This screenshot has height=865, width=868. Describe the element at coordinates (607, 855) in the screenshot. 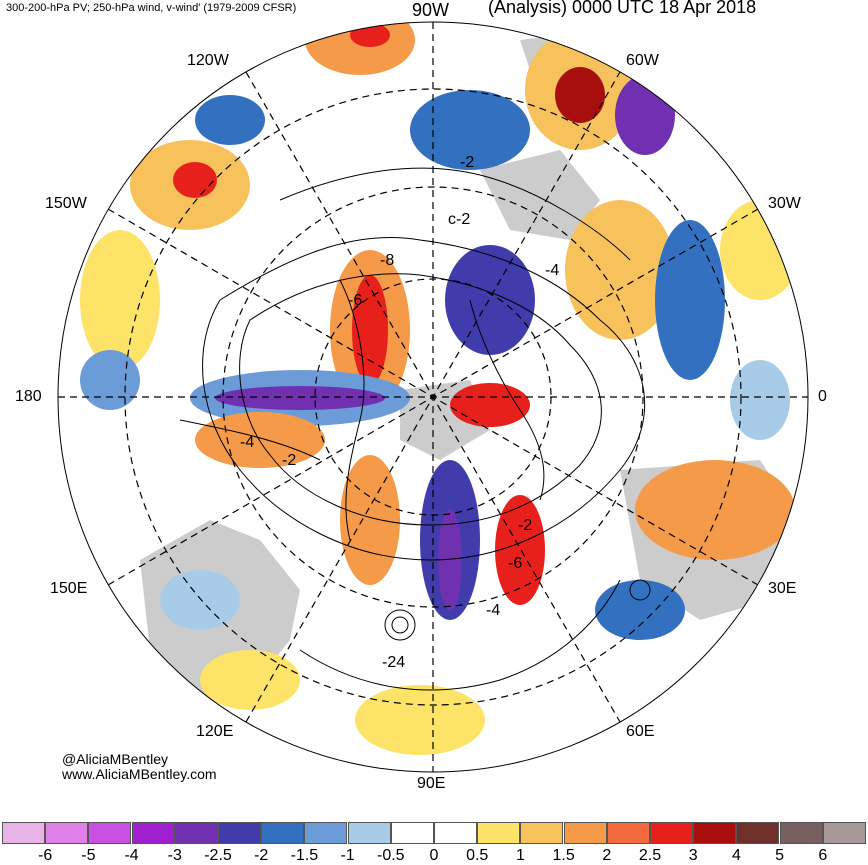

I see `colorbar-tick-label: 2` at that location.